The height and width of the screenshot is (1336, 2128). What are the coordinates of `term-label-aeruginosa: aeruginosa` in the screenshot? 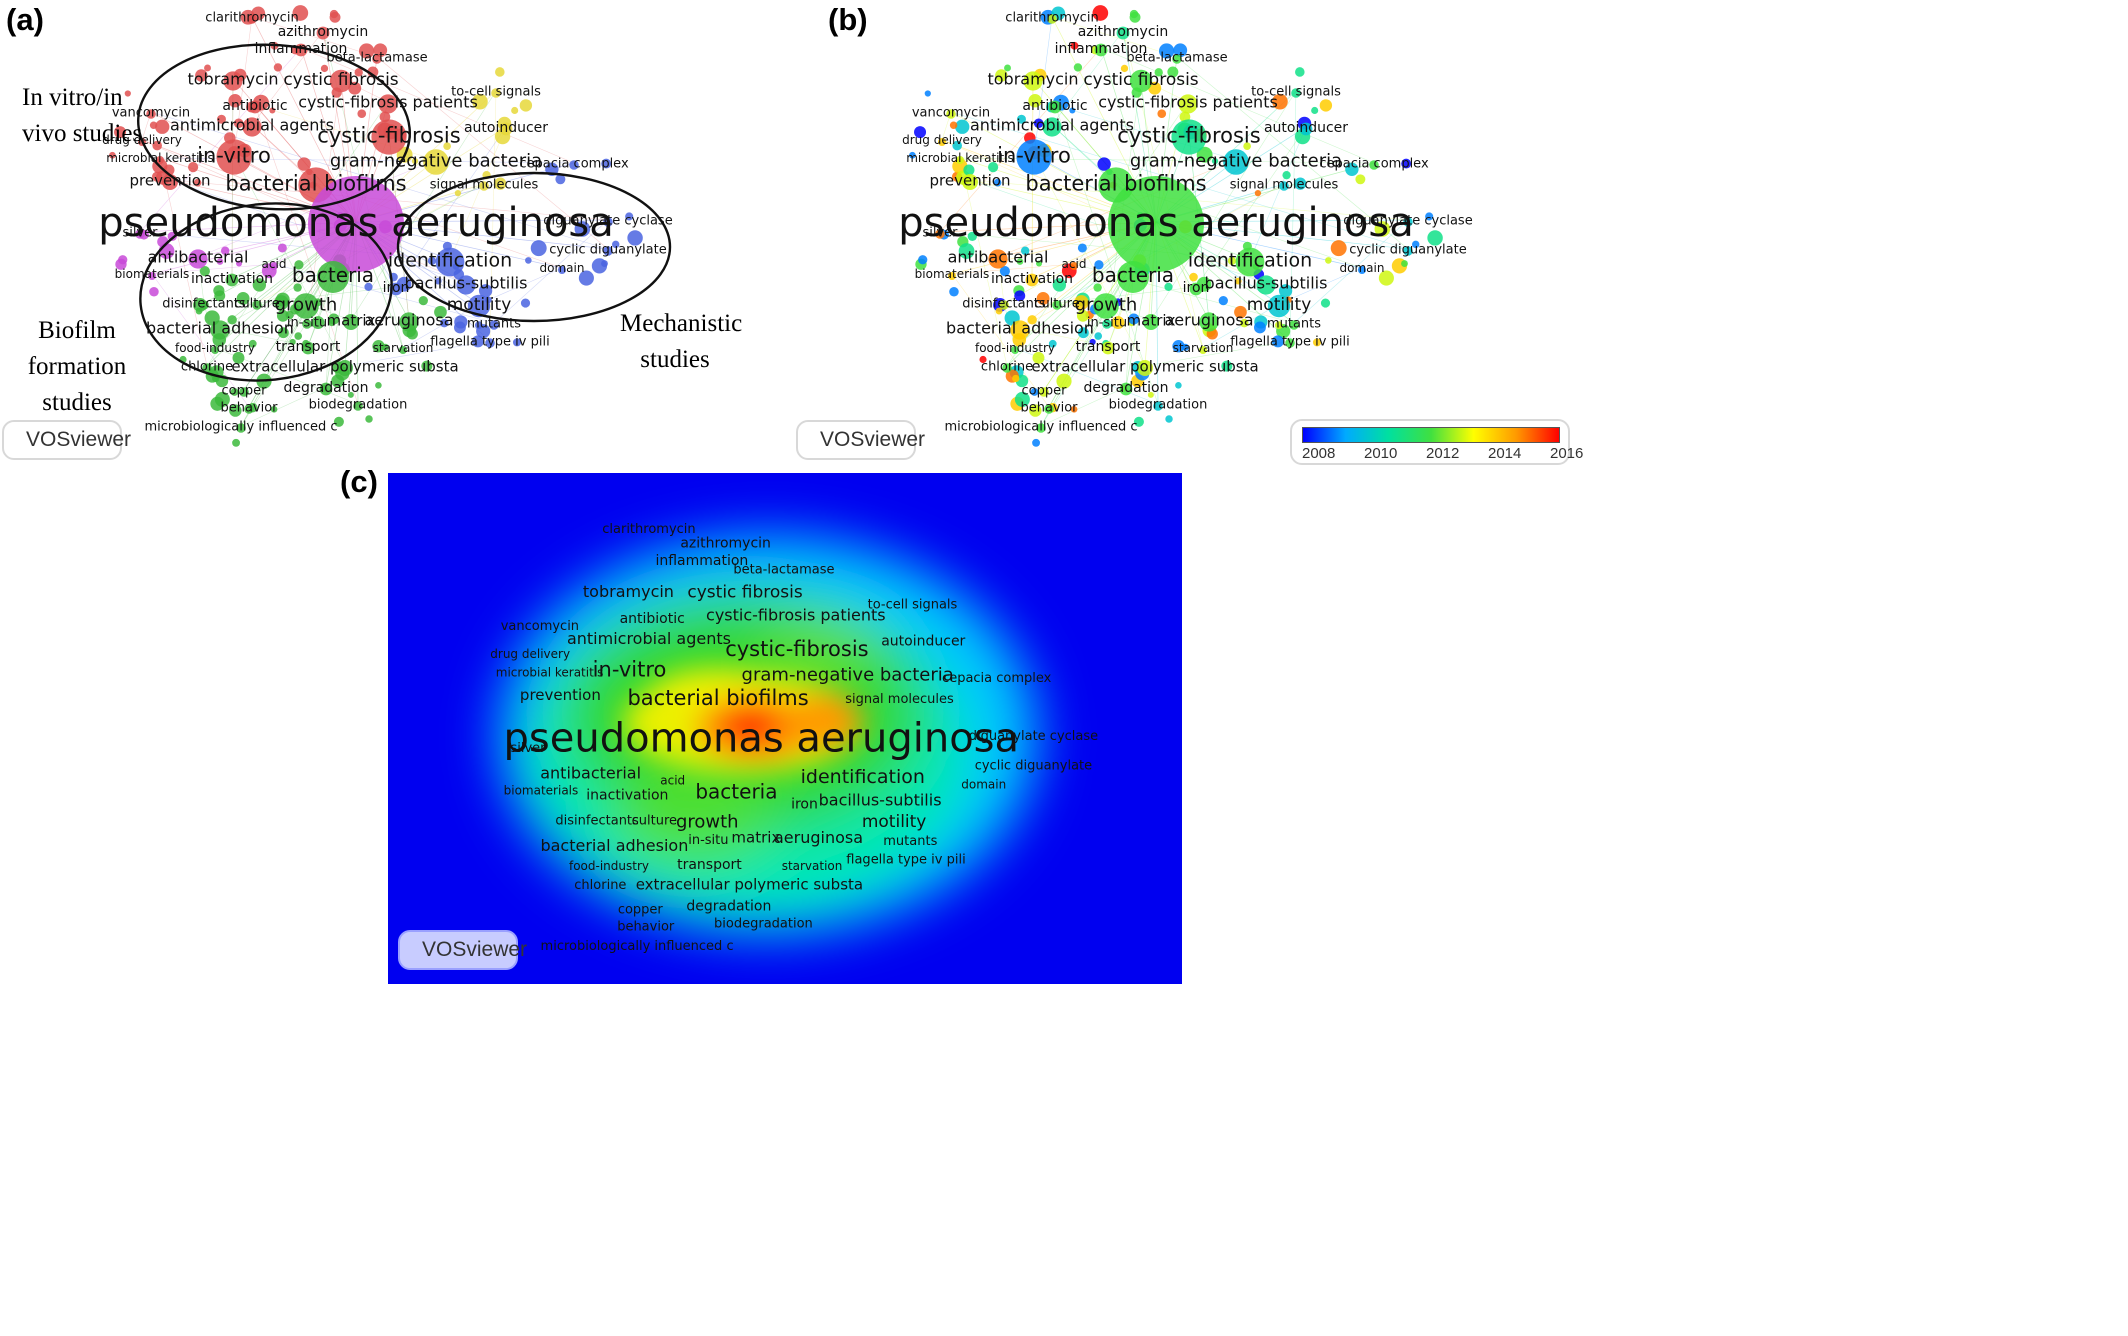 It's located at (408, 320).